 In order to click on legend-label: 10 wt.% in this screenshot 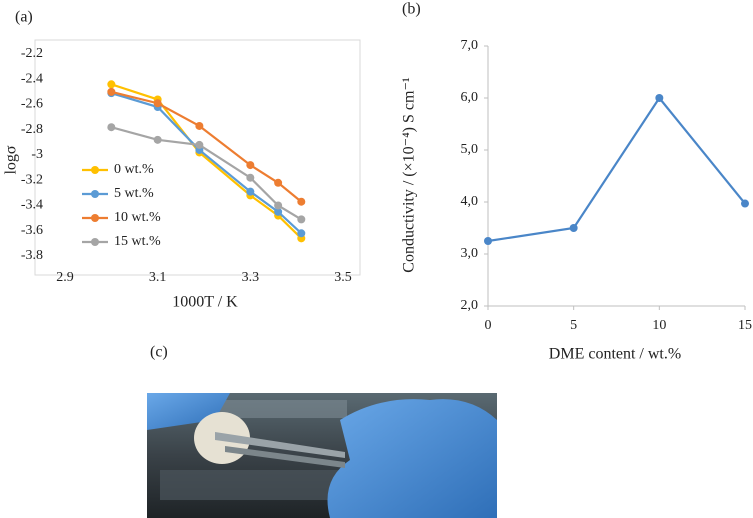, I will do `click(137, 217)`.